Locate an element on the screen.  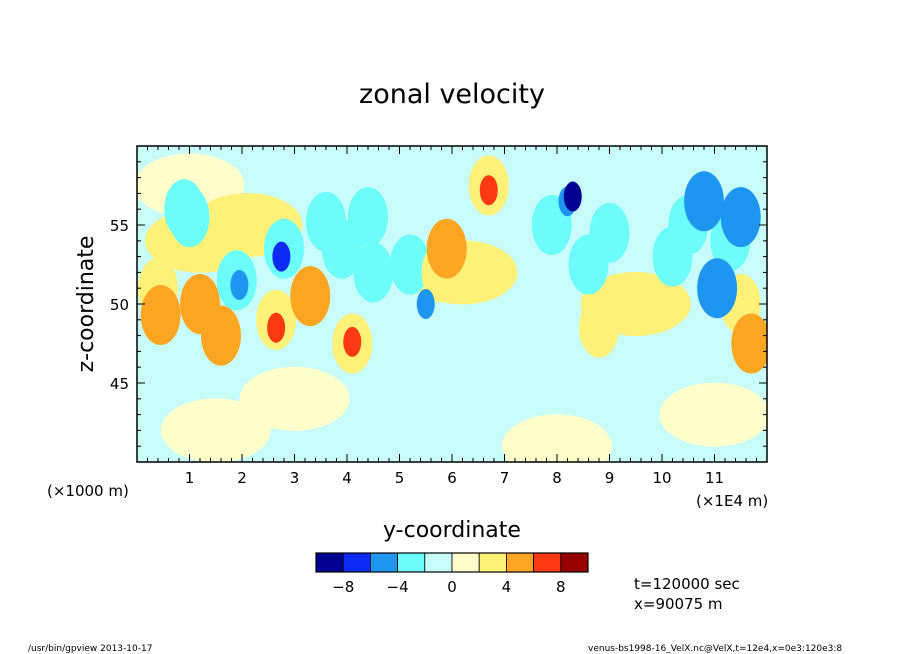
colorbar-frame is located at coordinates (452, 562).